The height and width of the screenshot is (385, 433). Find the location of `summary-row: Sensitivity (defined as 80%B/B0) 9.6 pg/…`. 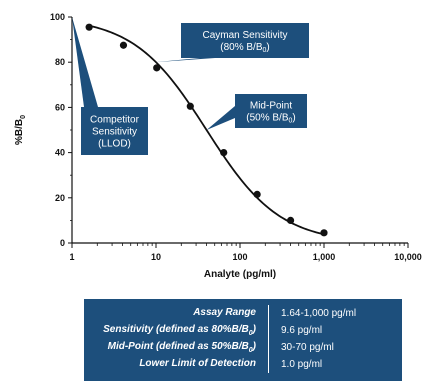

summary-row: Sensitivity (defined as 80%B/B0) 9.6 pg/… is located at coordinates (243, 330).